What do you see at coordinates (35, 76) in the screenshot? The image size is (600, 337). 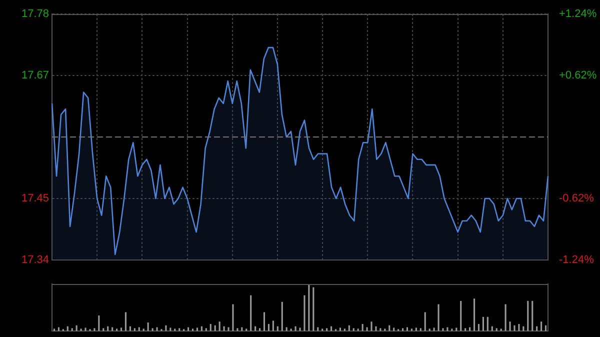 I see `y-tick-label: 17.67` at bounding box center [35, 76].